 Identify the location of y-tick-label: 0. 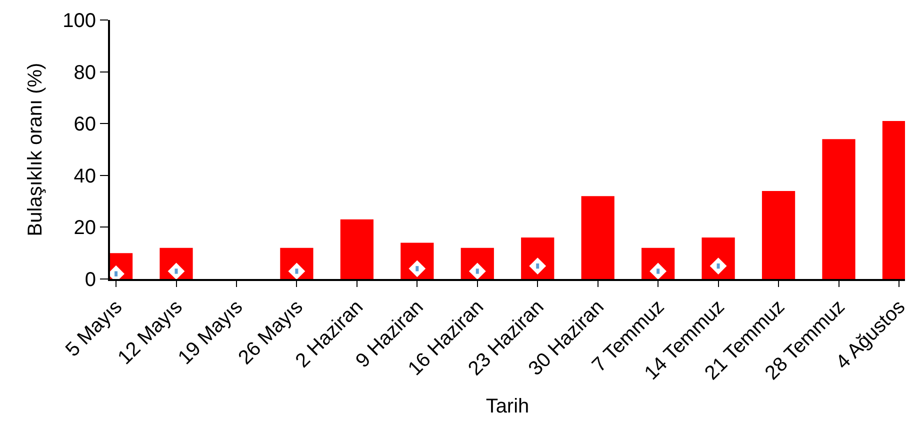
(90, 280).